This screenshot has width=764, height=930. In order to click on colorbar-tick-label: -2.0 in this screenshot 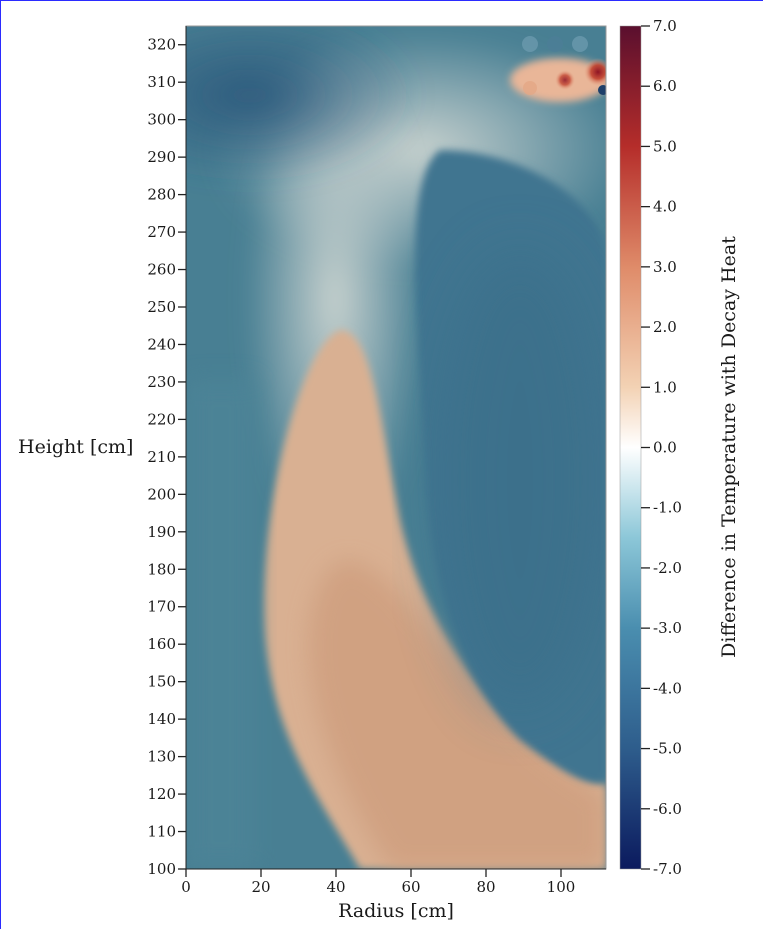, I will do `click(667, 568)`.